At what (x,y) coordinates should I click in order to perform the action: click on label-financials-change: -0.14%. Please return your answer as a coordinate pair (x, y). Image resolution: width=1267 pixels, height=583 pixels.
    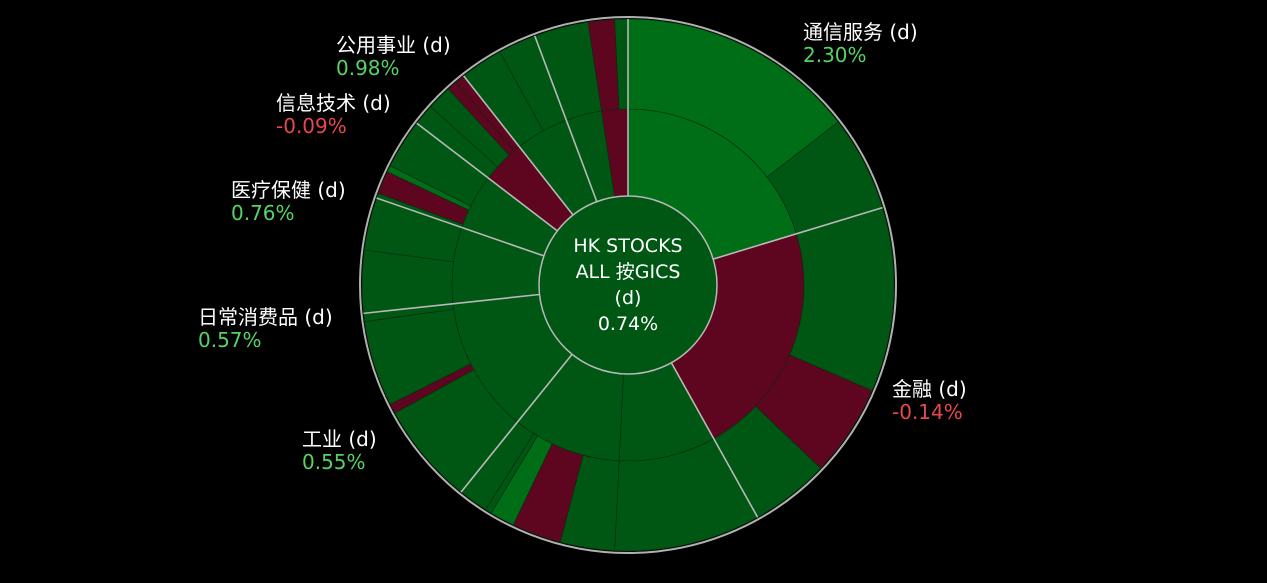
    Looking at the image, I should click on (927, 412).